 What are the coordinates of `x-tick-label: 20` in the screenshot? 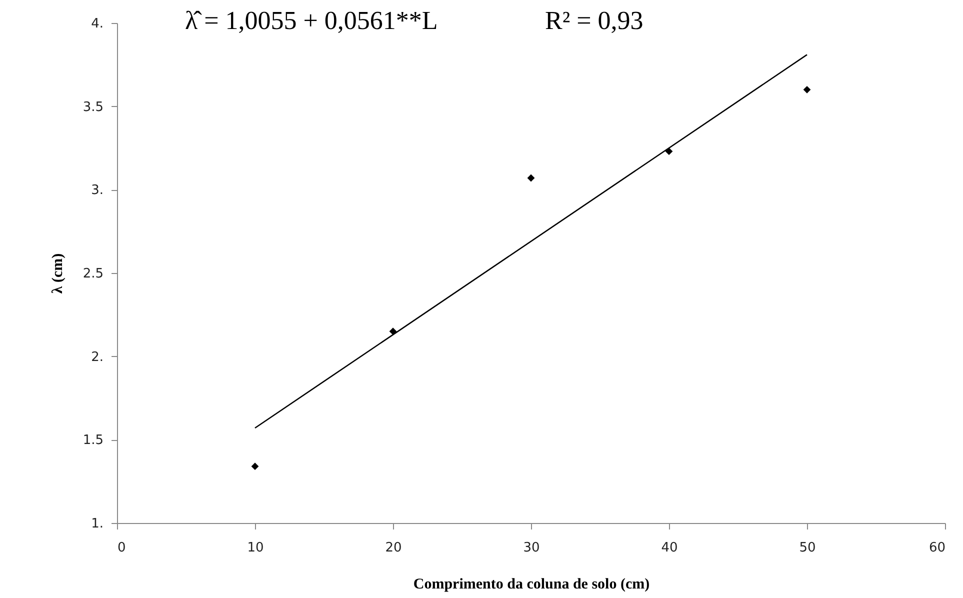 It's located at (393, 548).